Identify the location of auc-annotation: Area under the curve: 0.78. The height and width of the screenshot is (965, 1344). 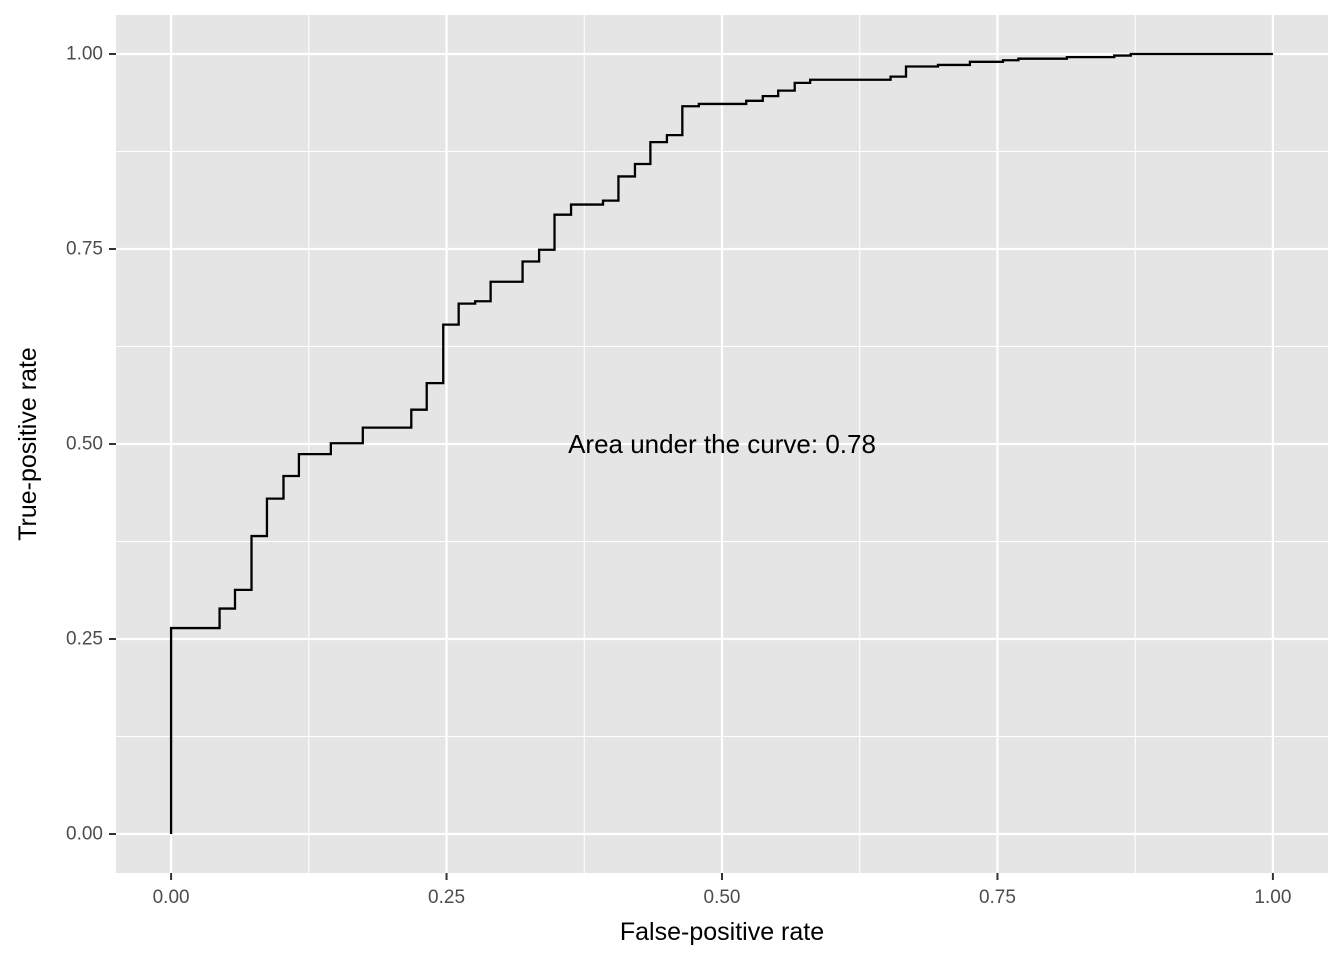
(722, 444).